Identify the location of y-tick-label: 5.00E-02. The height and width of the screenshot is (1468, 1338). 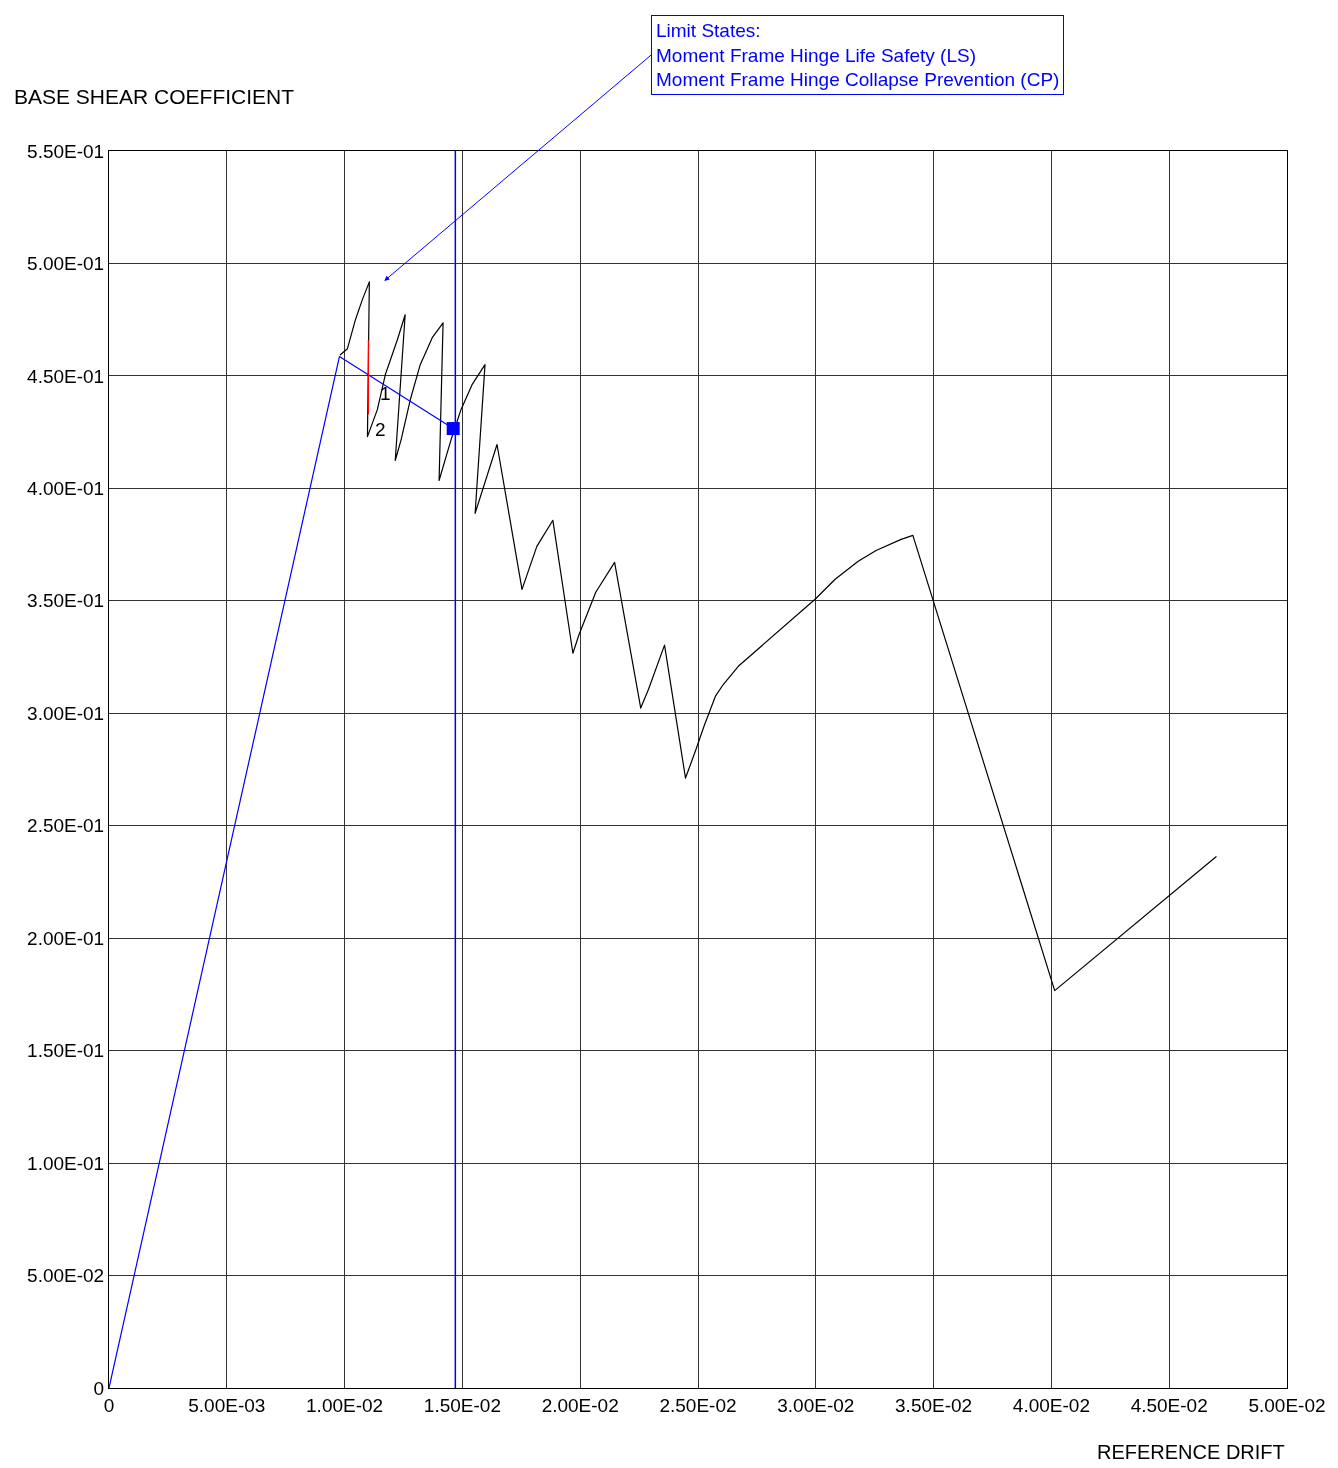
(66, 1276).